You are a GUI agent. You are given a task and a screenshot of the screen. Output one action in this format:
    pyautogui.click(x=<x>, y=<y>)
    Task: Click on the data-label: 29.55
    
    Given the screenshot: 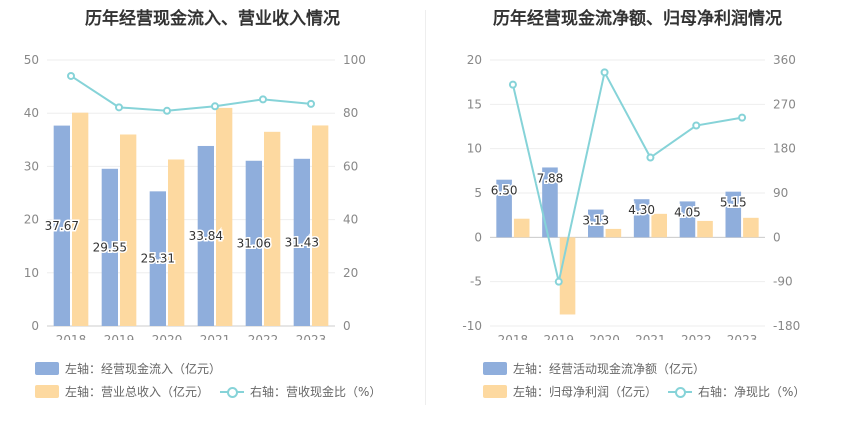 What is the action you would take?
    pyautogui.click(x=110, y=247)
    